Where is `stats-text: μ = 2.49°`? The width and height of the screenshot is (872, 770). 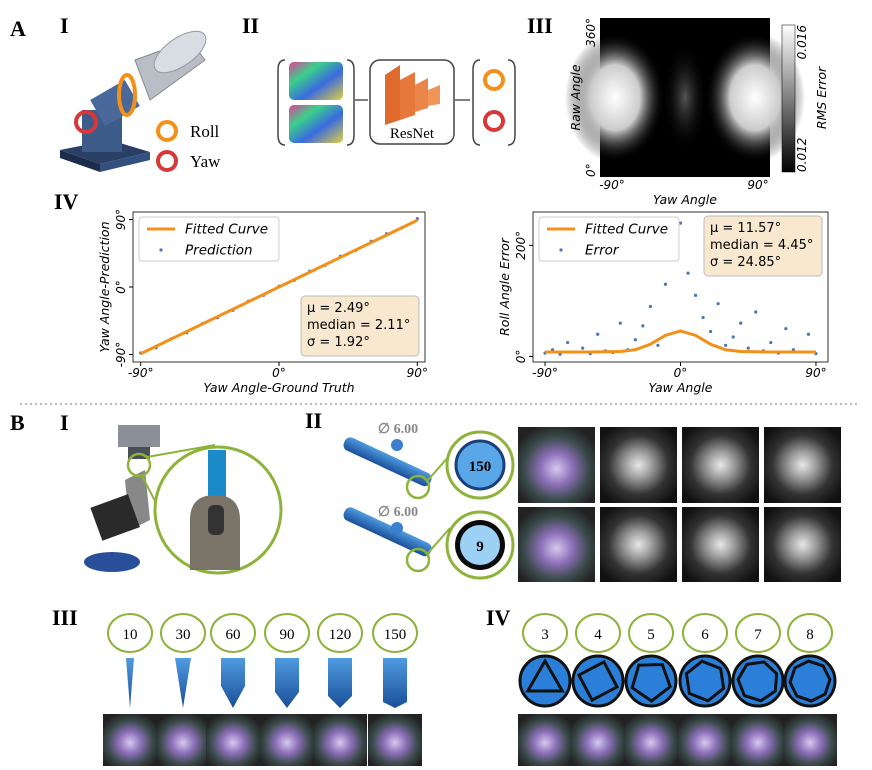
stats-text: μ = 2.49° is located at coordinates (338, 308).